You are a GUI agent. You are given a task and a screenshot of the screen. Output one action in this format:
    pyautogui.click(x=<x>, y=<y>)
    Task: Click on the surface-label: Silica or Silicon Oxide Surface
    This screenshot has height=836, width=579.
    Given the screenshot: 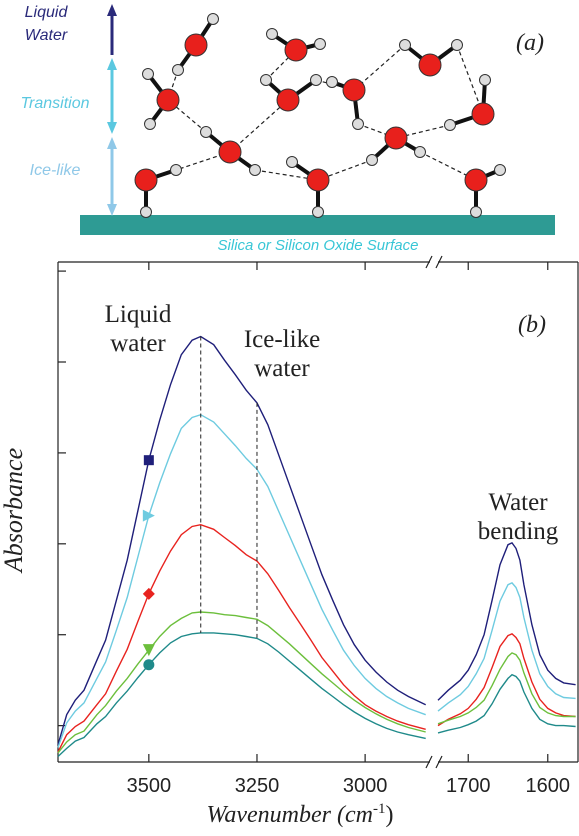 What is the action you would take?
    pyautogui.click(x=318, y=245)
    